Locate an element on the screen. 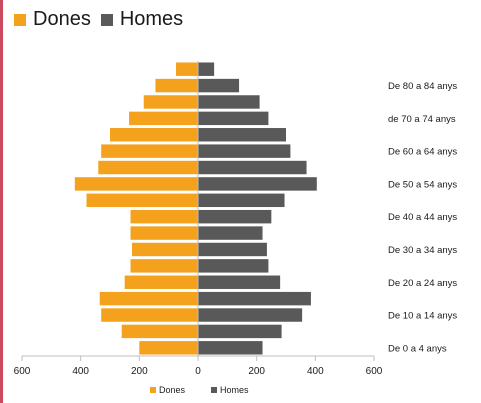  category-label-2: De 10 a 14 anys is located at coordinates (422, 316).